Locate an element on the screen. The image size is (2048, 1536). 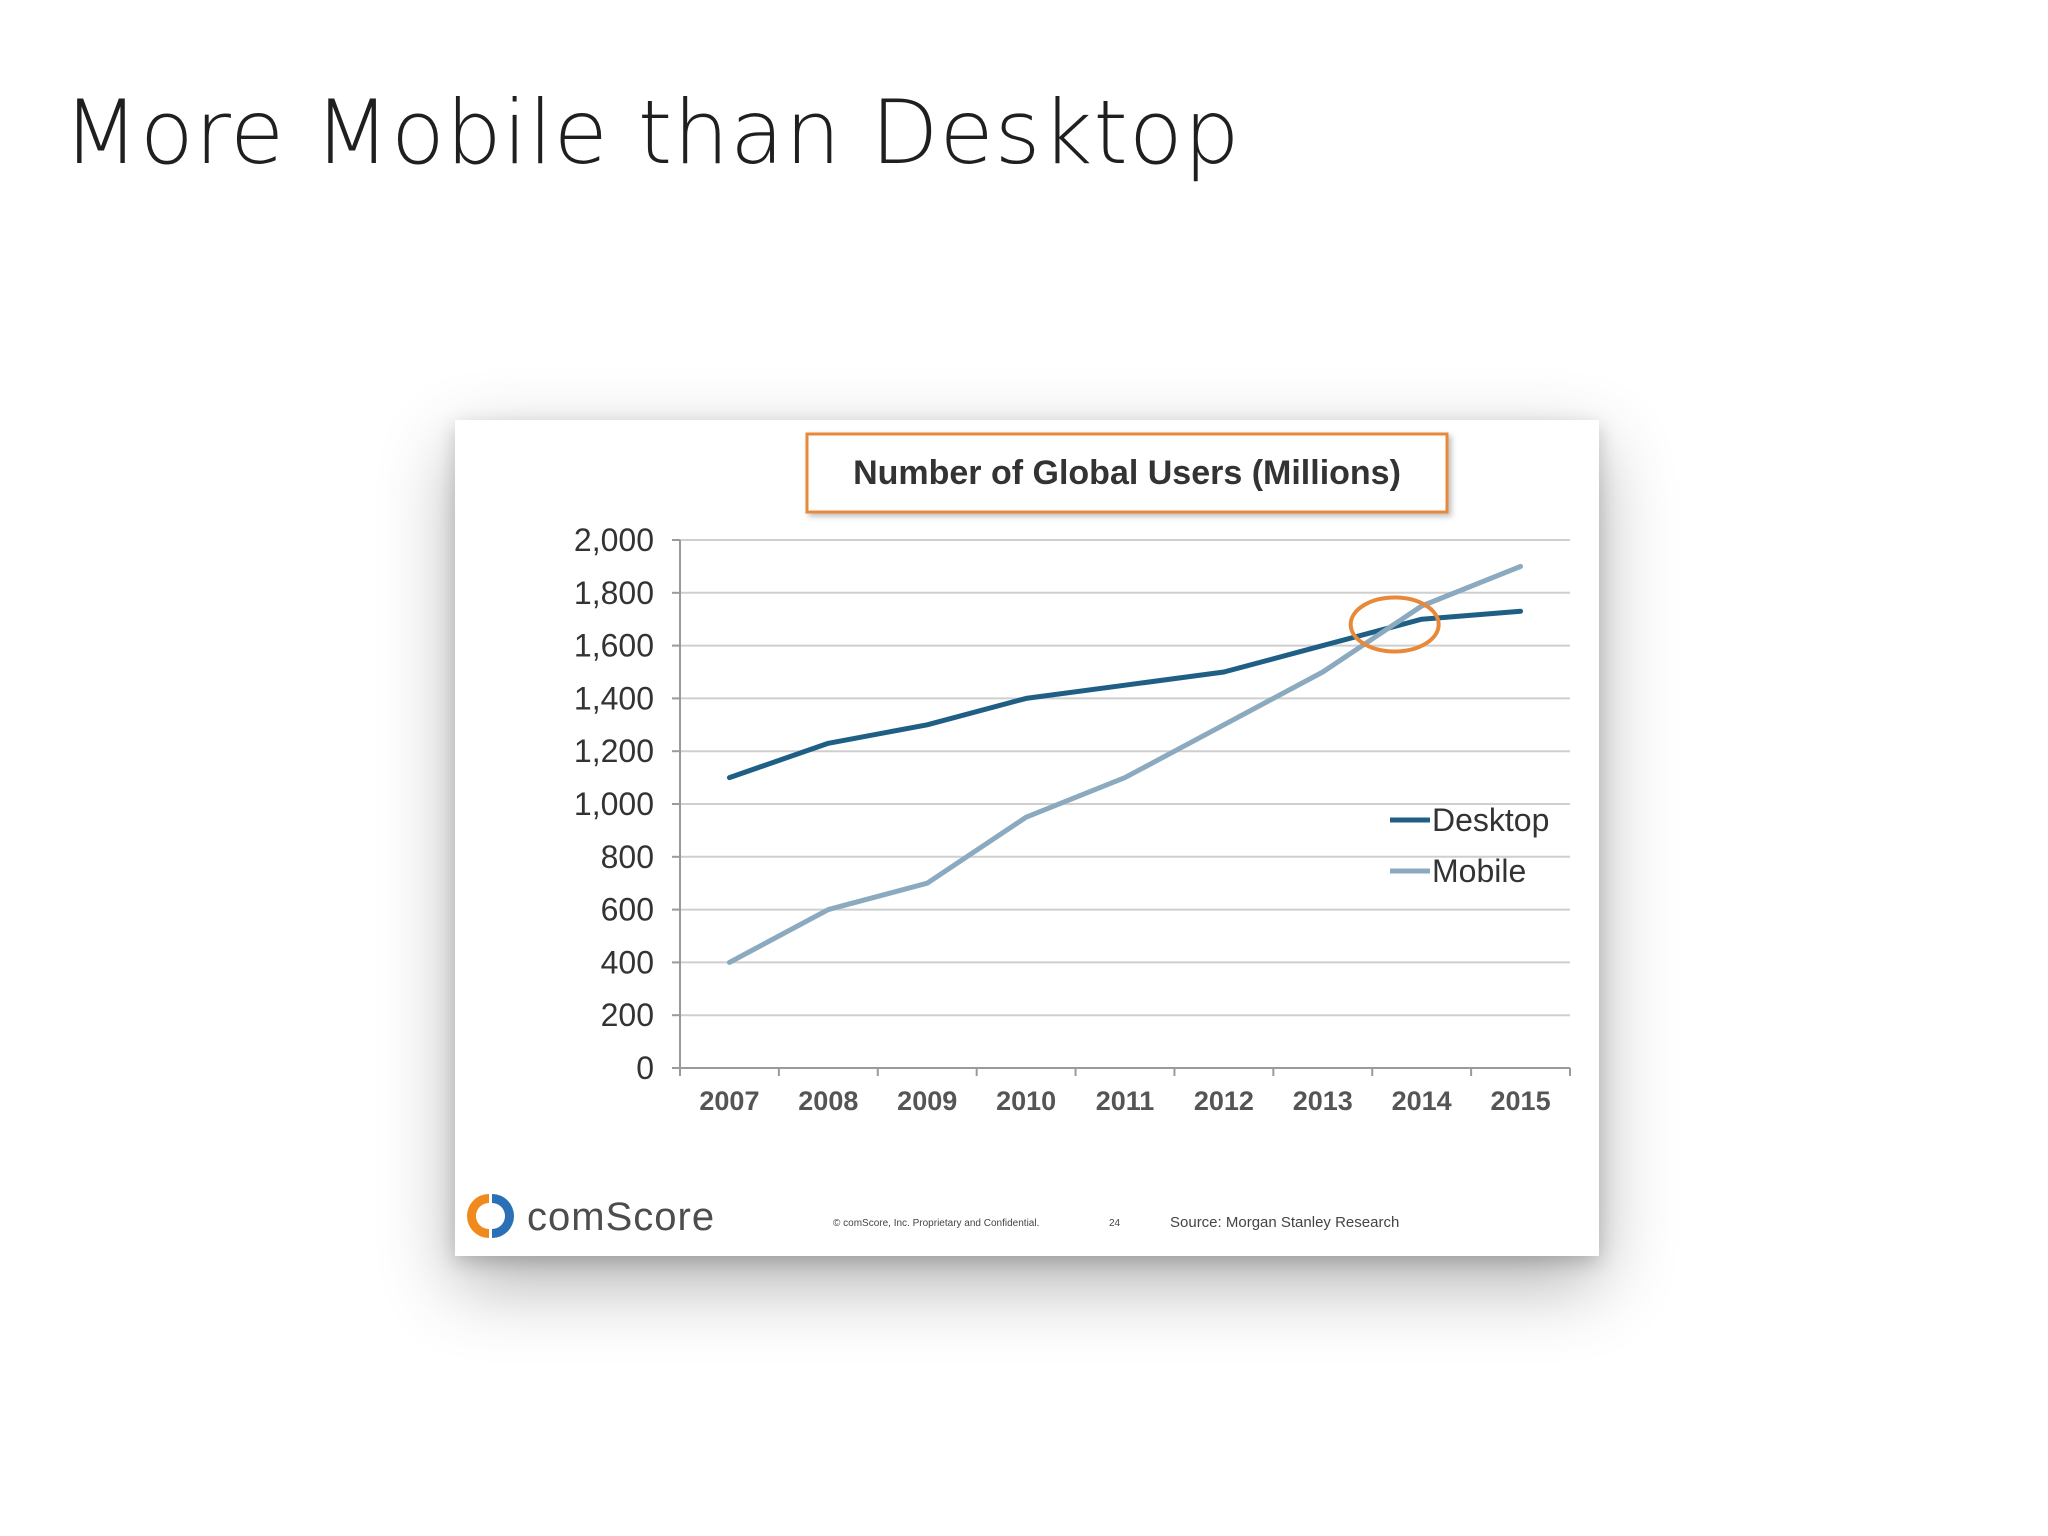
series-line-mobile is located at coordinates (1125, 764).